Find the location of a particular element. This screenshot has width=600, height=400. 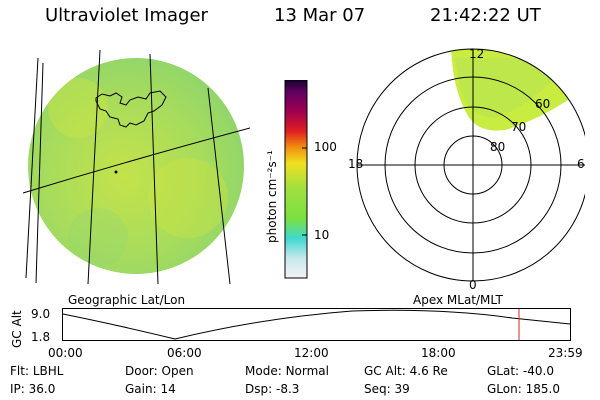

footer-gain: Gain: 14 is located at coordinates (150, 389).